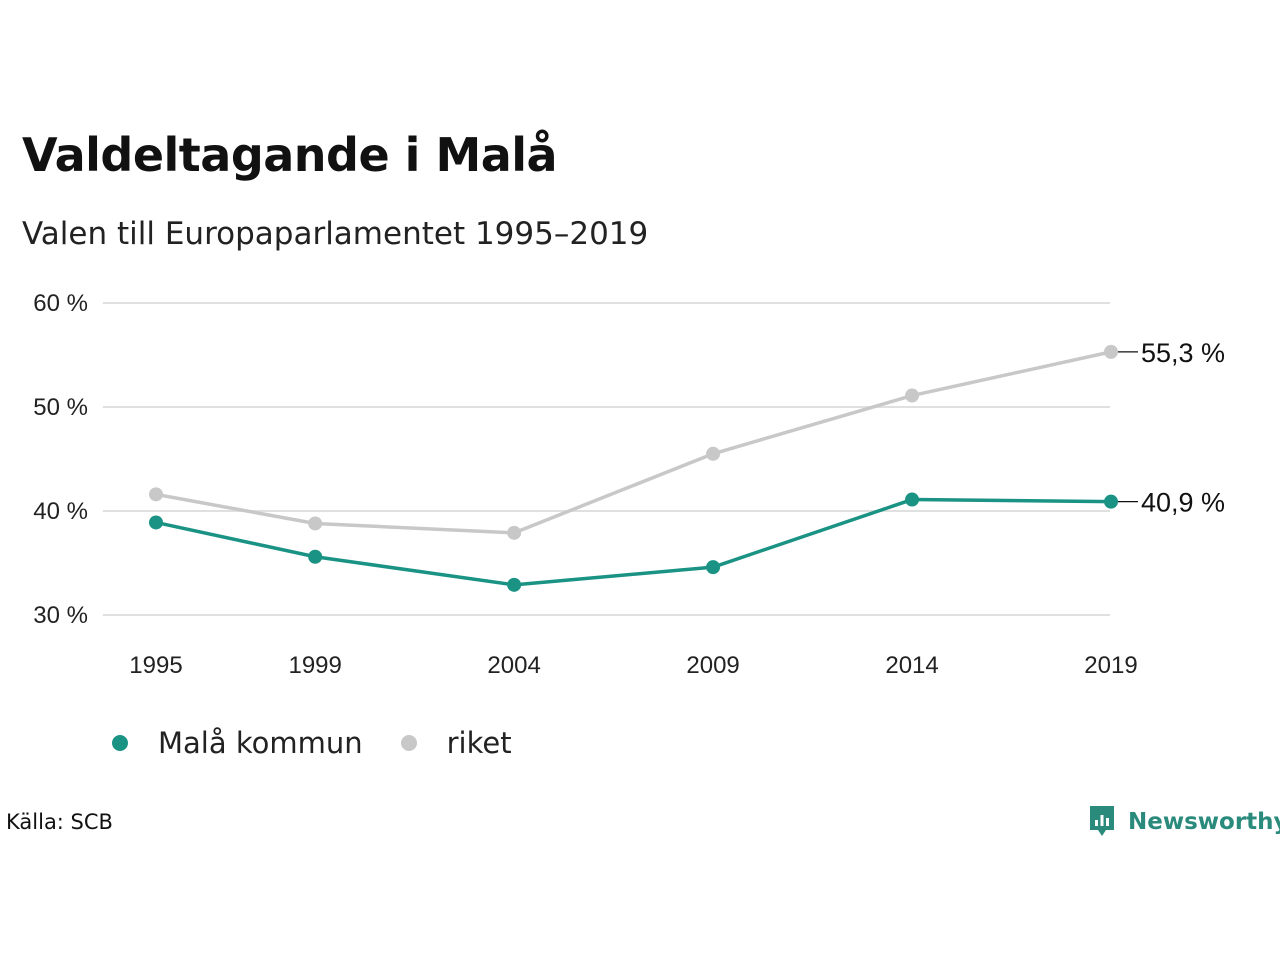 Image resolution: width=1280 pixels, height=960 pixels. I want to click on legend-label-mala: Malå kommun, so click(260, 743).